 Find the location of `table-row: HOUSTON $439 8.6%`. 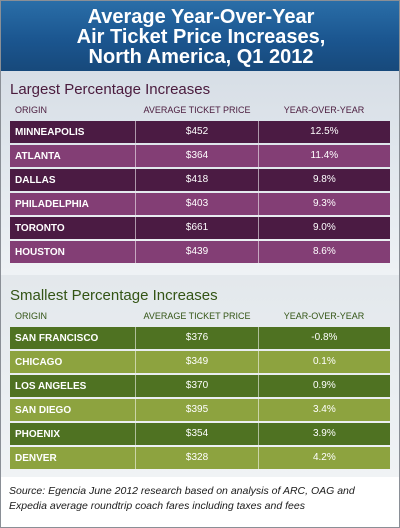

table-row: HOUSTON $439 8.6% is located at coordinates (200, 252).